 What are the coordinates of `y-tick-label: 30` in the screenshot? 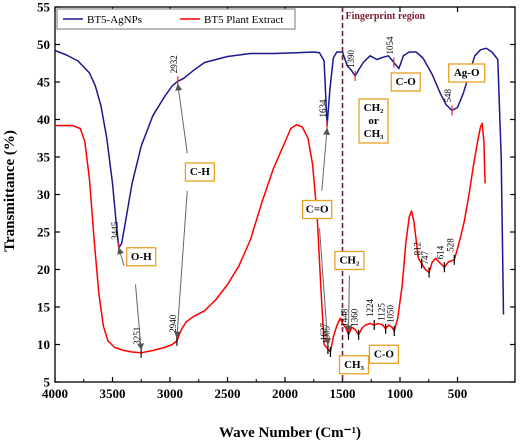 It's located at (43, 194).